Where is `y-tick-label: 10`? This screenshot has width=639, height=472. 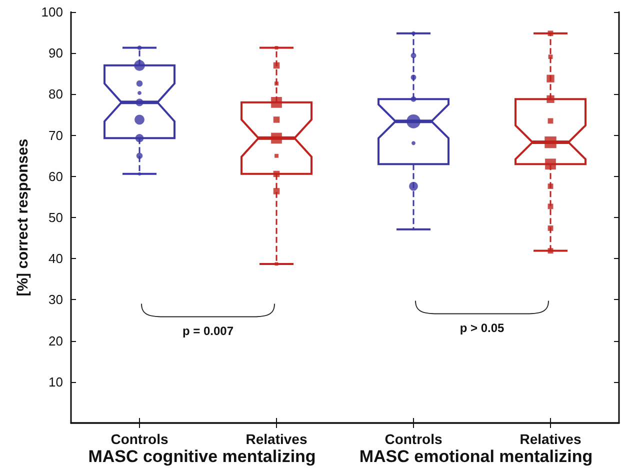 y-tick-label: 10 is located at coordinates (55, 382).